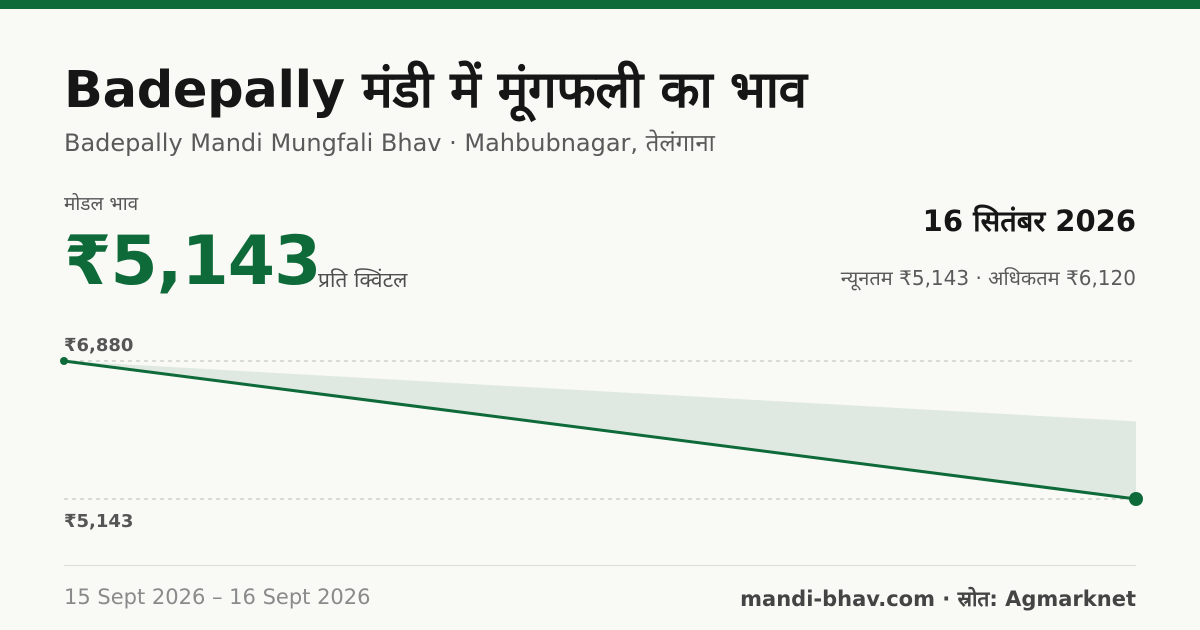 The height and width of the screenshot is (630, 1200). I want to click on top-accent-bar, so click(600, 4).